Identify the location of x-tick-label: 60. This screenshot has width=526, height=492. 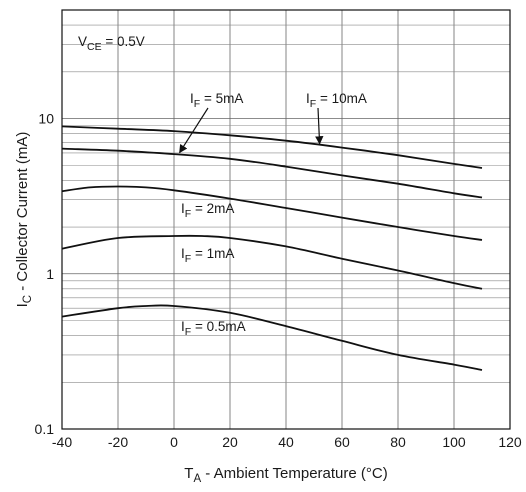
(342, 442).